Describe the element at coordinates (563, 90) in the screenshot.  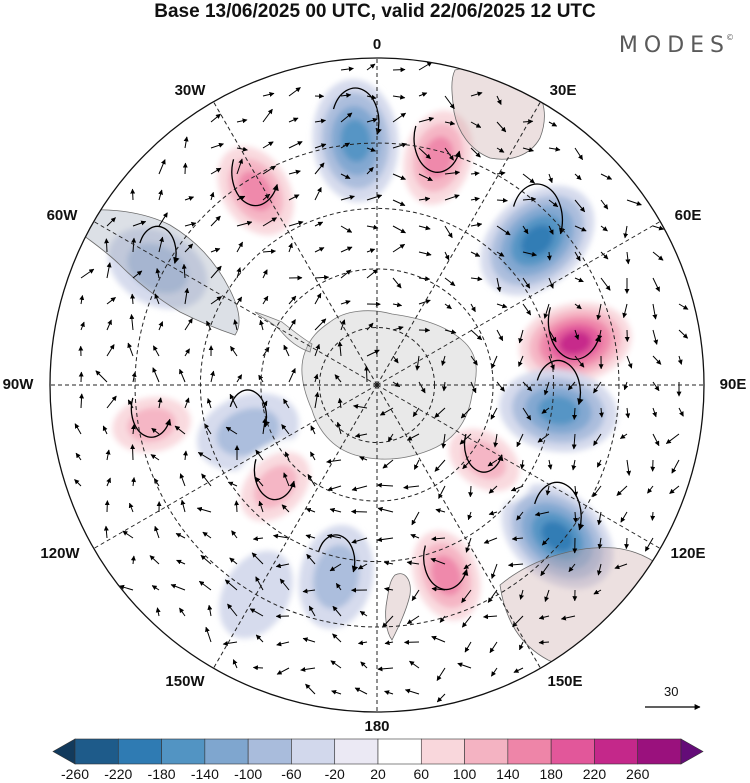
I see `longitude-label-30e: 30E` at that location.